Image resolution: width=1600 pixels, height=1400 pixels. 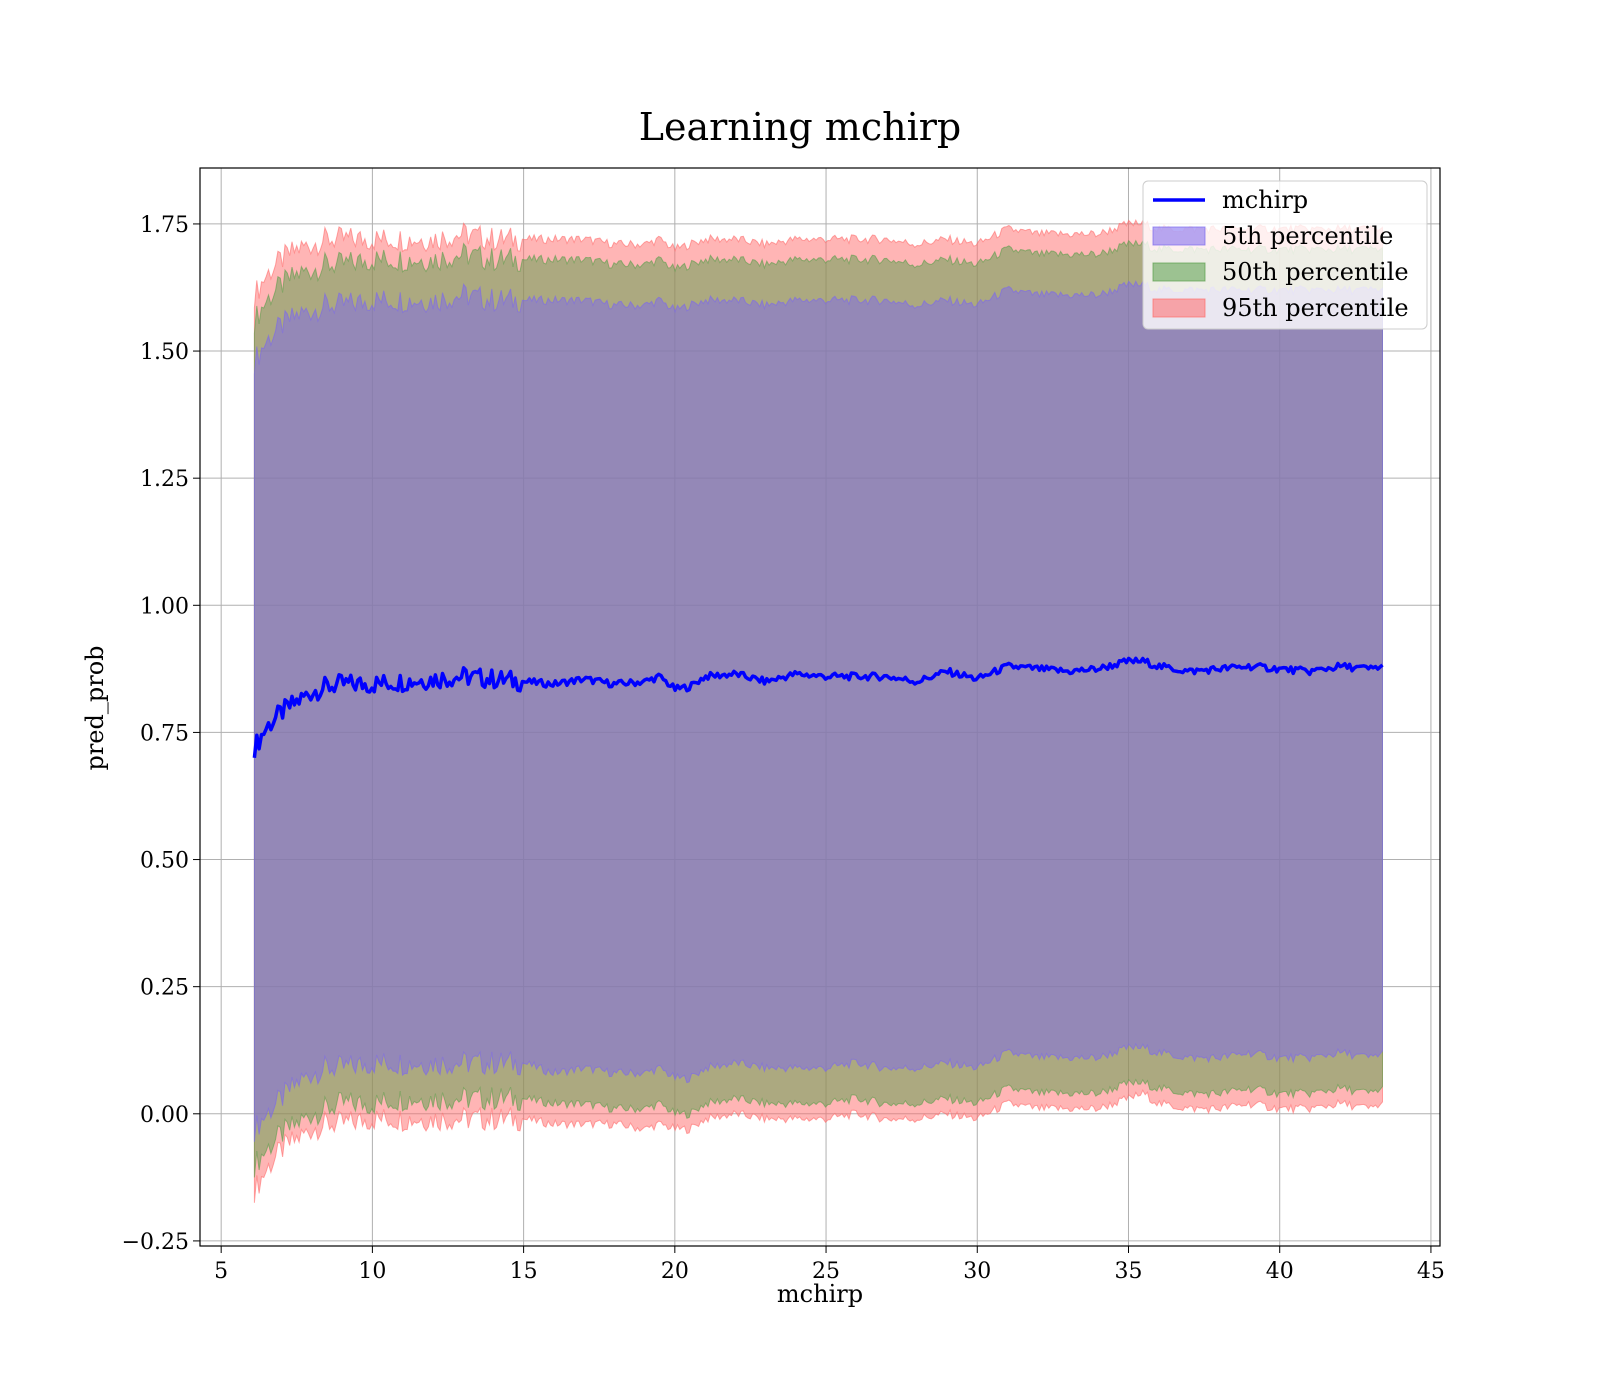 I want to click on x-tick-label: 45, so click(x=1431, y=1271).